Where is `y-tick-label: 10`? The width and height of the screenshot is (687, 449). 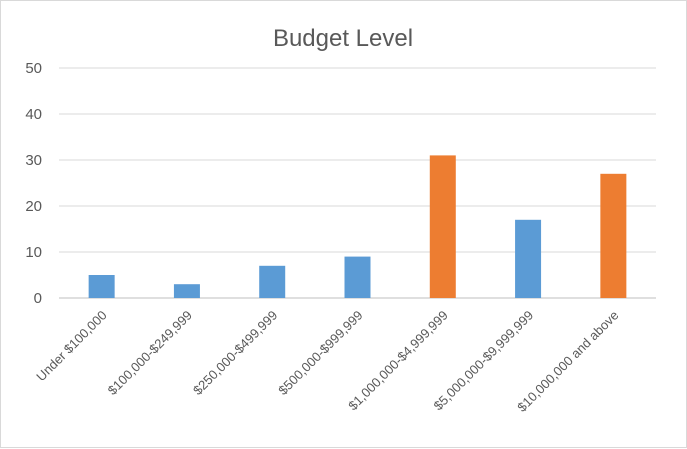 y-tick-label: 10 is located at coordinates (33, 252).